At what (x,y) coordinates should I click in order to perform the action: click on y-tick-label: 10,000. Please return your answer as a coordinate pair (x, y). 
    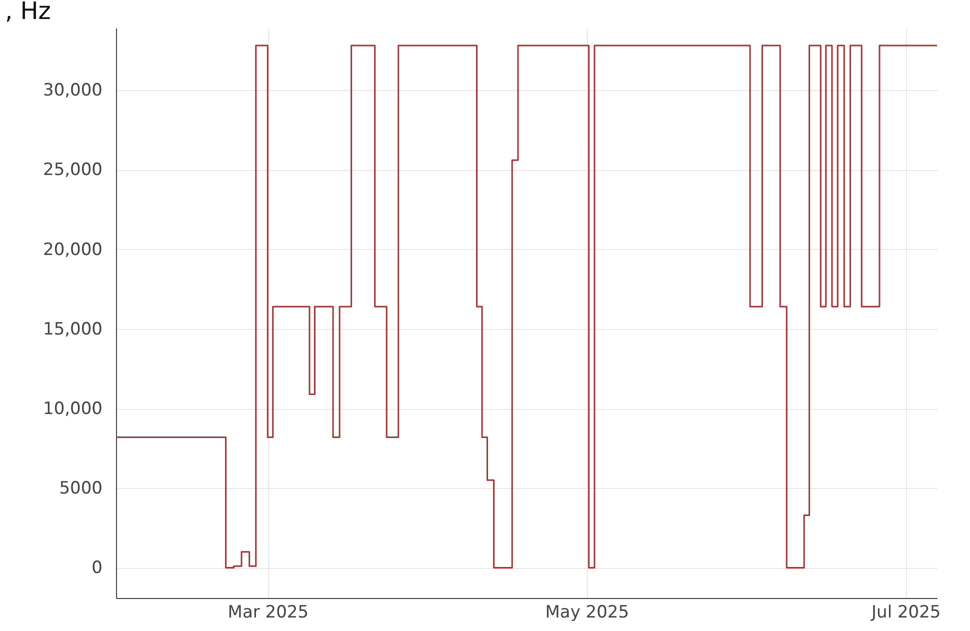
    Looking at the image, I should click on (72, 409).